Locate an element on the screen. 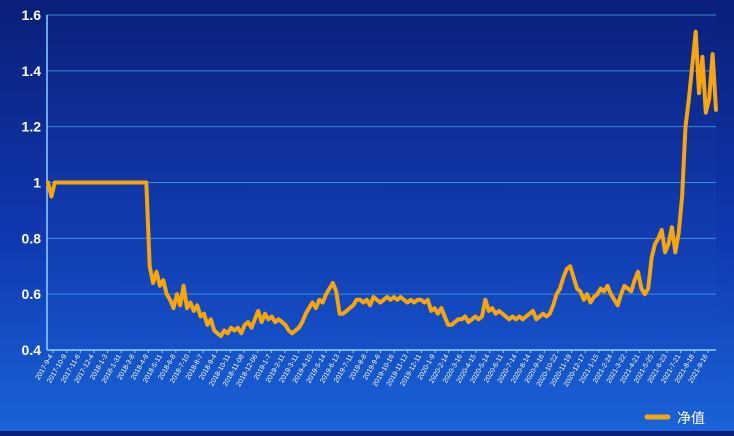 The height and width of the screenshot is (436, 734). y-tick-label: 0.8 is located at coordinates (32, 238).